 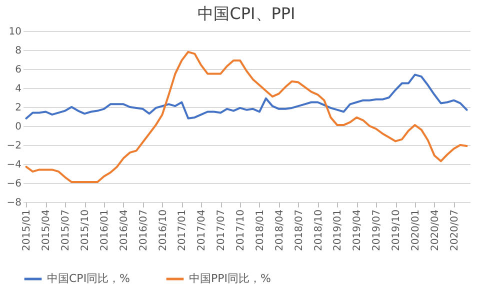 What do you see at coordinates (247, 13) in the screenshot?
I see `chart-title: 中国CPI、PPI` at bounding box center [247, 13].